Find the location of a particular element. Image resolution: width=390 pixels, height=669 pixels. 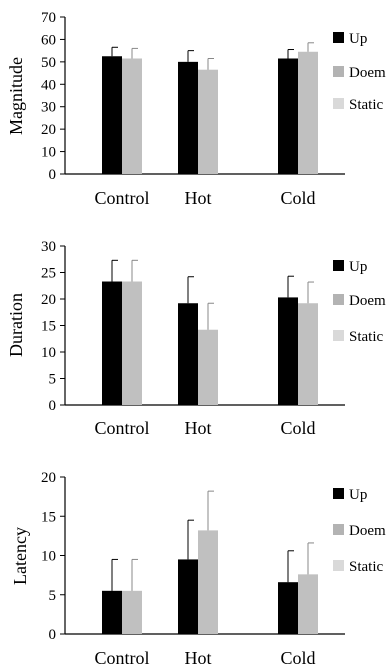

y-axis-label: Duration is located at coordinates (16, 325).